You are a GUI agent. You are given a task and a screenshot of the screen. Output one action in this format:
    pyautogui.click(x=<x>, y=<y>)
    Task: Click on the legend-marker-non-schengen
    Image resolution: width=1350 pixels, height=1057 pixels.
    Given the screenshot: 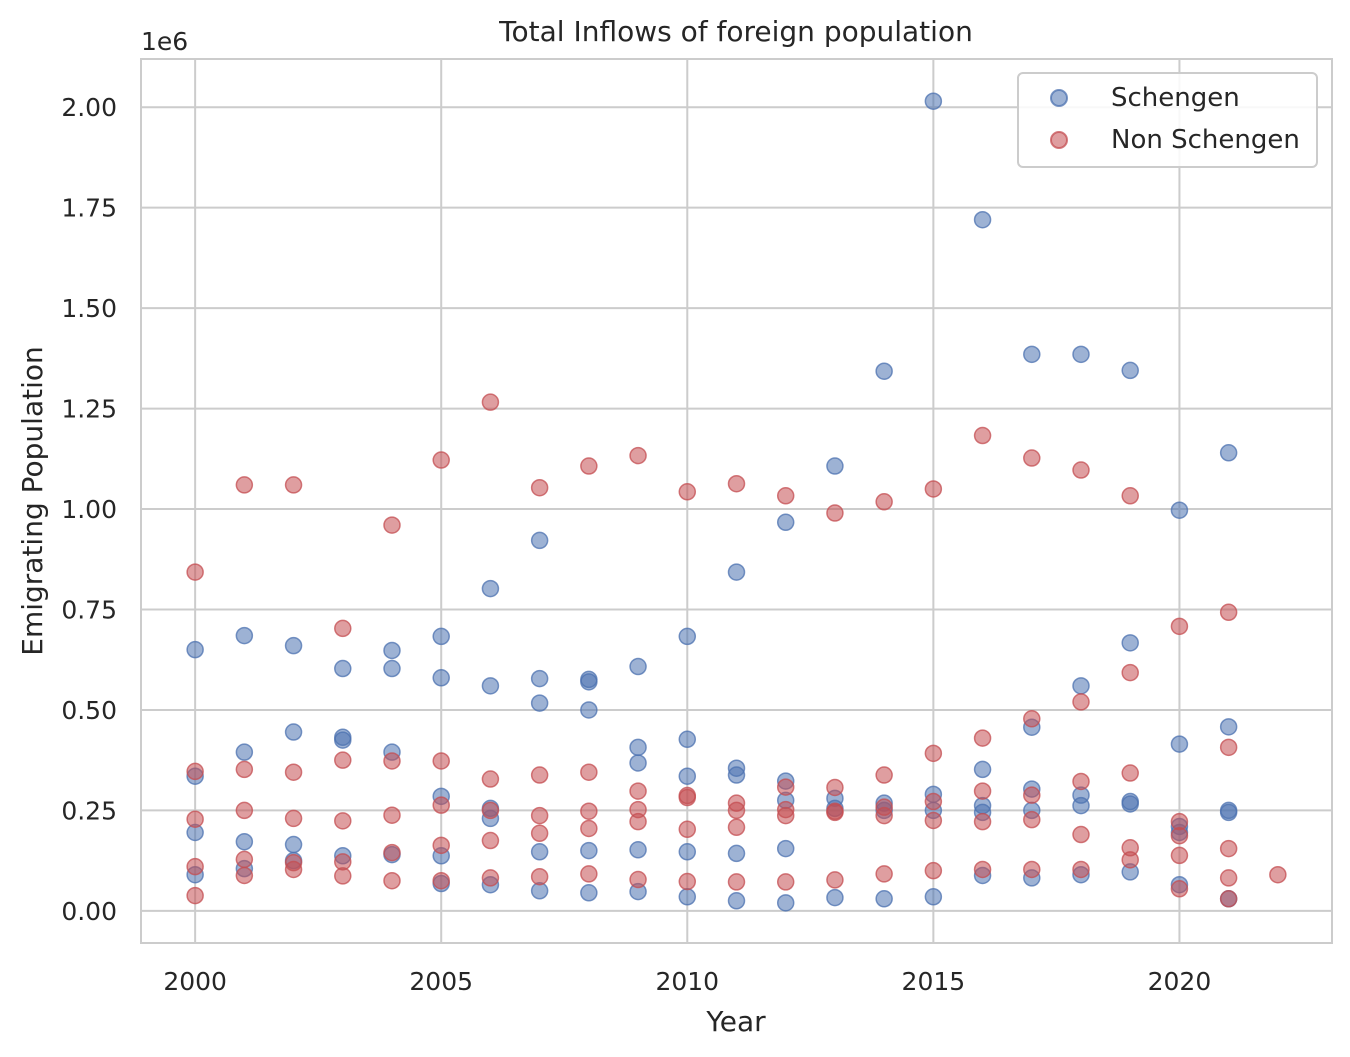 What is the action you would take?
    pyautogui.click(x=1059, y=140)
    